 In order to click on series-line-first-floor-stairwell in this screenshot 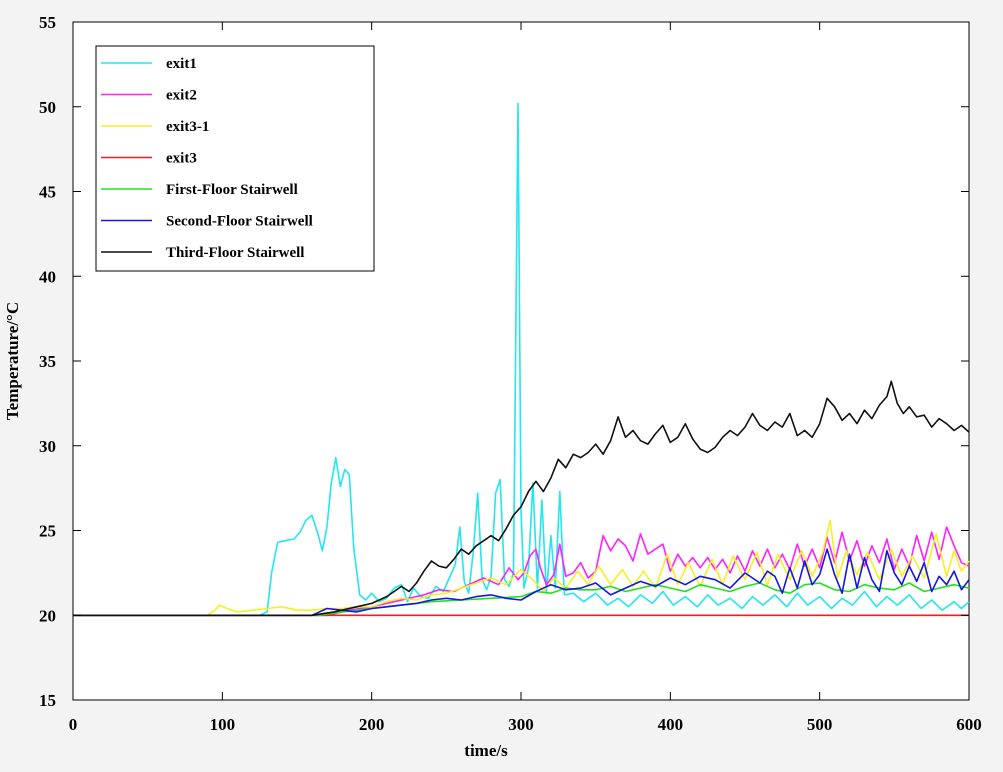, I will do `click(521, 599)`.